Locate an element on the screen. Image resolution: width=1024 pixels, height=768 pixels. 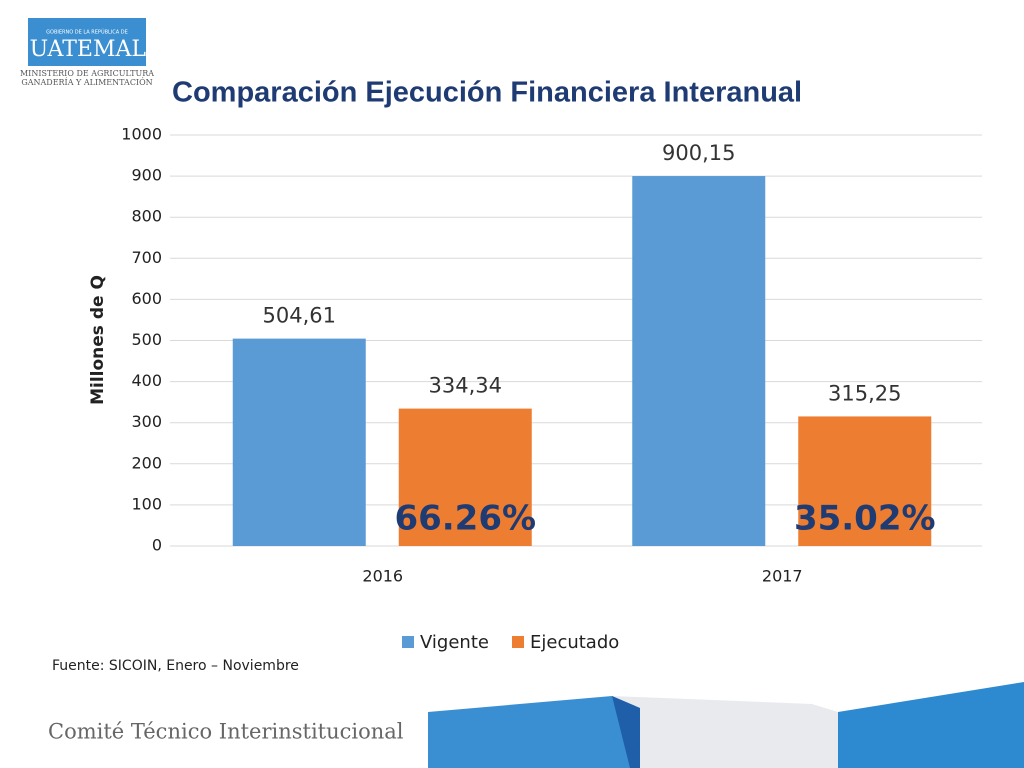
logo-line: GANADERÍA Y ALIMENTACIÓN is located at coordinates (86, 82).